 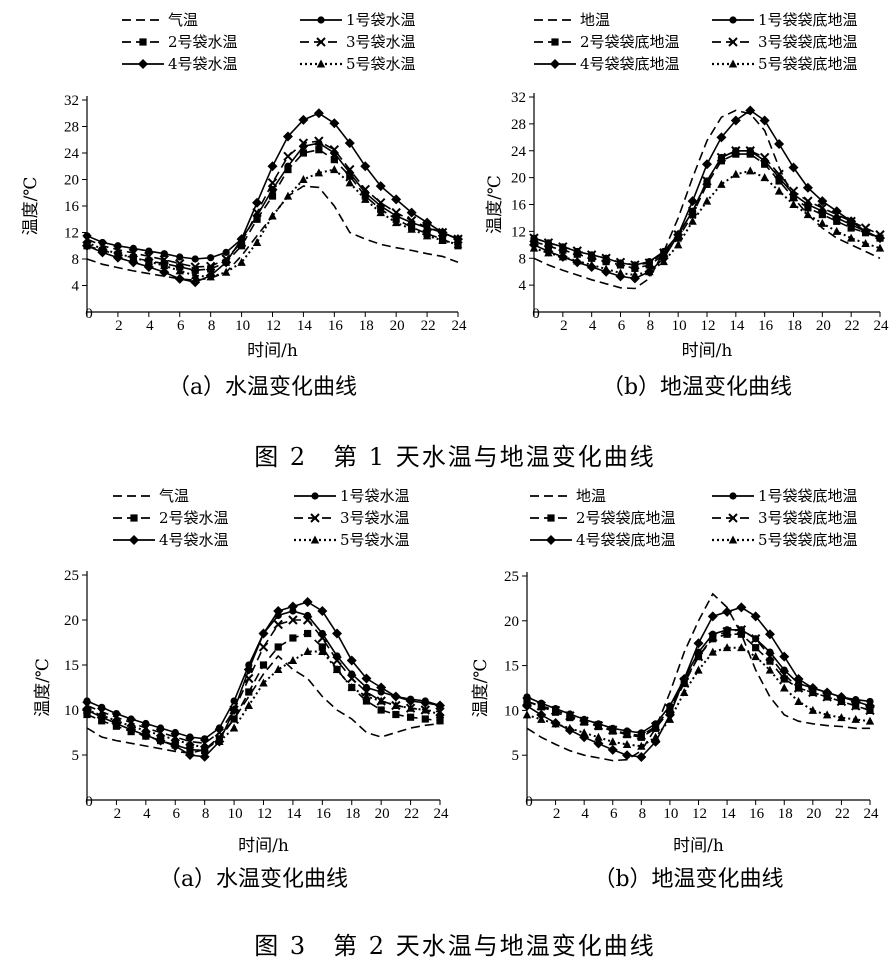 I want to click on x-axis-label: 时间/h, so click(x=707, y=351).